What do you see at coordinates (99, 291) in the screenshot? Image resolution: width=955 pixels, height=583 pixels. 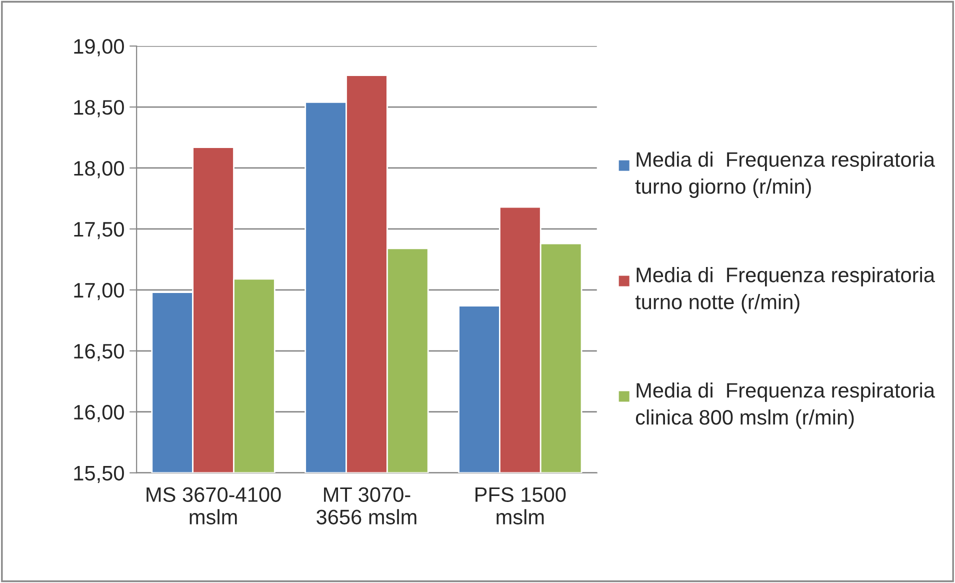 I see `y-tick-label: 17,00` at bounding box center [99, 291].